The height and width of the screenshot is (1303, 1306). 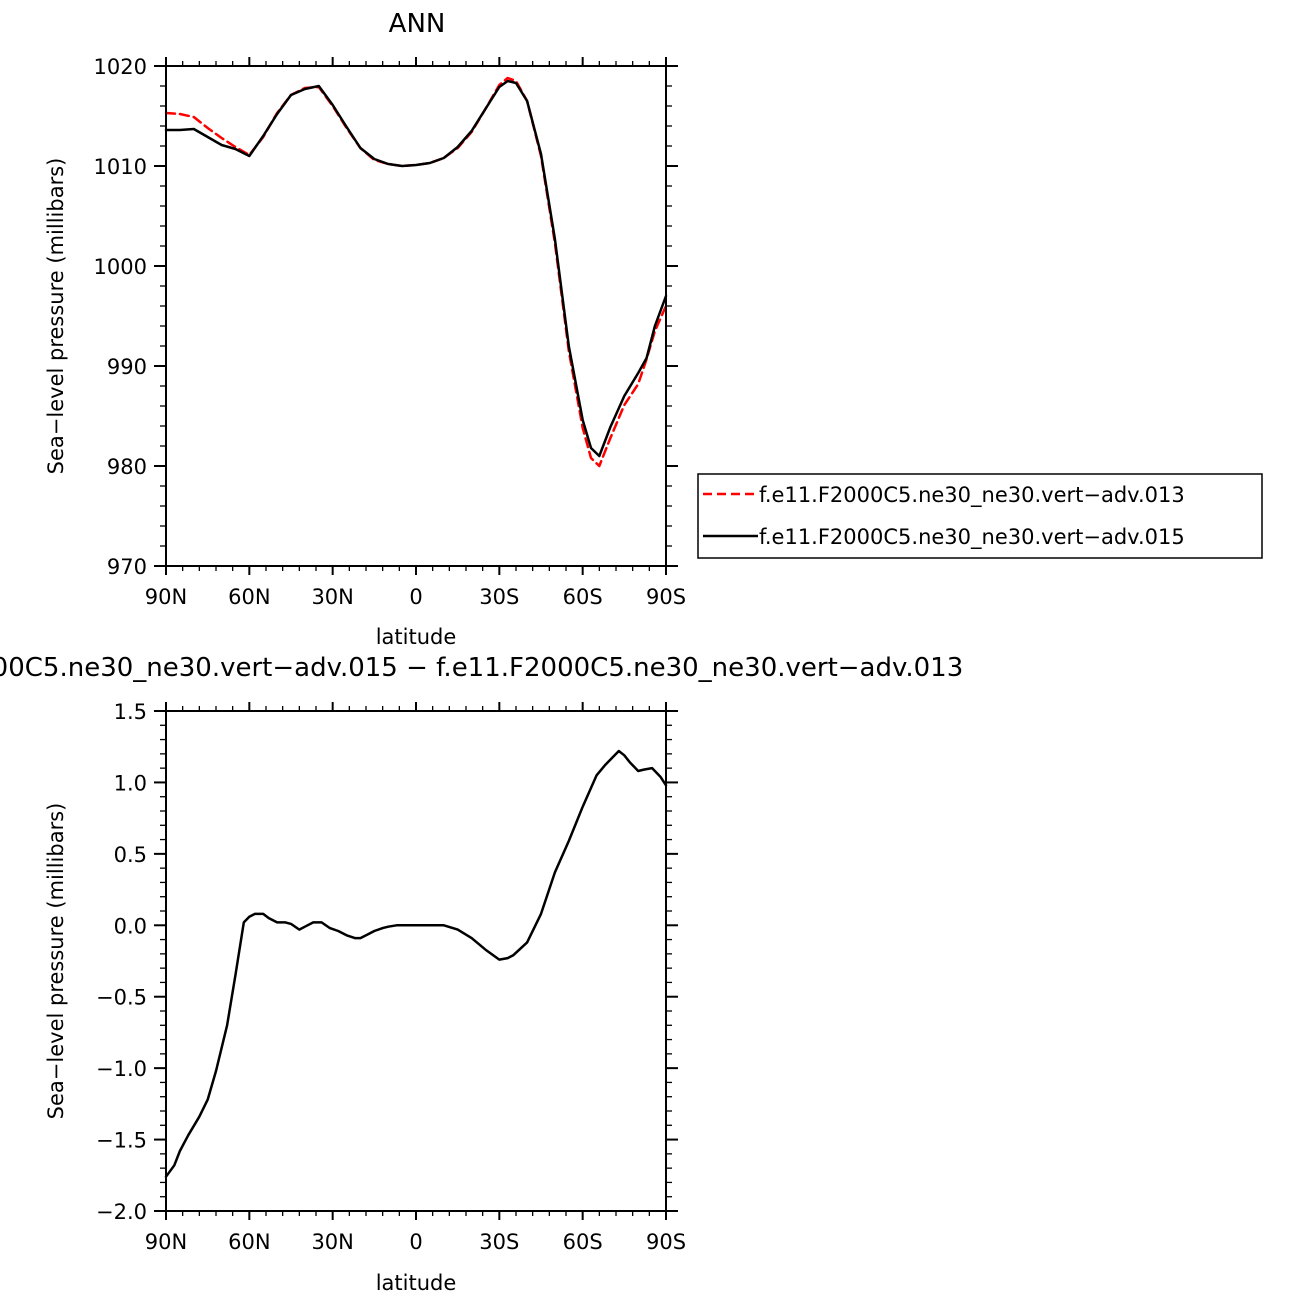 I want to click on y-tick-label: 1010, so click(x=120, y=167).